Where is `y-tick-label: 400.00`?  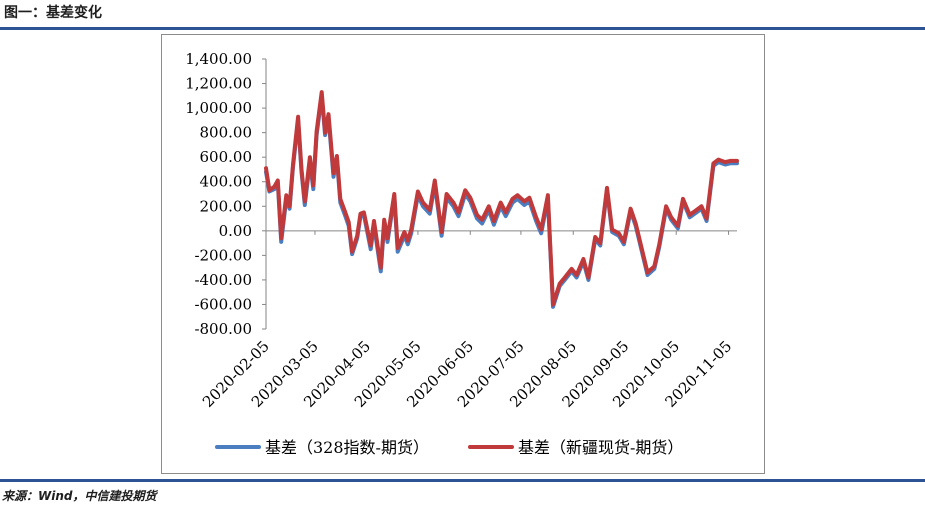
y-tick-label: 400.00 is located at coordinates (226, 182).